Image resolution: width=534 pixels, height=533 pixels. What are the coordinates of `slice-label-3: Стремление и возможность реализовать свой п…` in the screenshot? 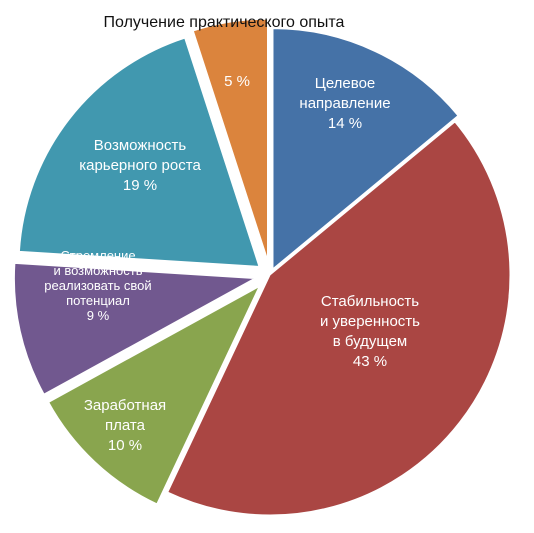 It's located at (97, 285).